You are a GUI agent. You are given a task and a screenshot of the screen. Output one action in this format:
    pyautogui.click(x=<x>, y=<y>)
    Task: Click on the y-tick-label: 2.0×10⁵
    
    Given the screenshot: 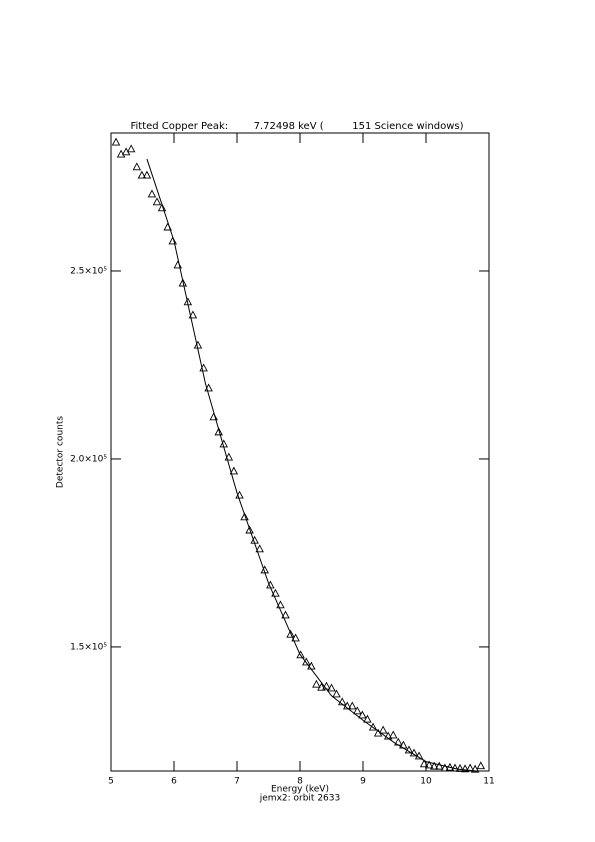 What is the action you would take?
    pyautogui.click(x=88, y=459)
    